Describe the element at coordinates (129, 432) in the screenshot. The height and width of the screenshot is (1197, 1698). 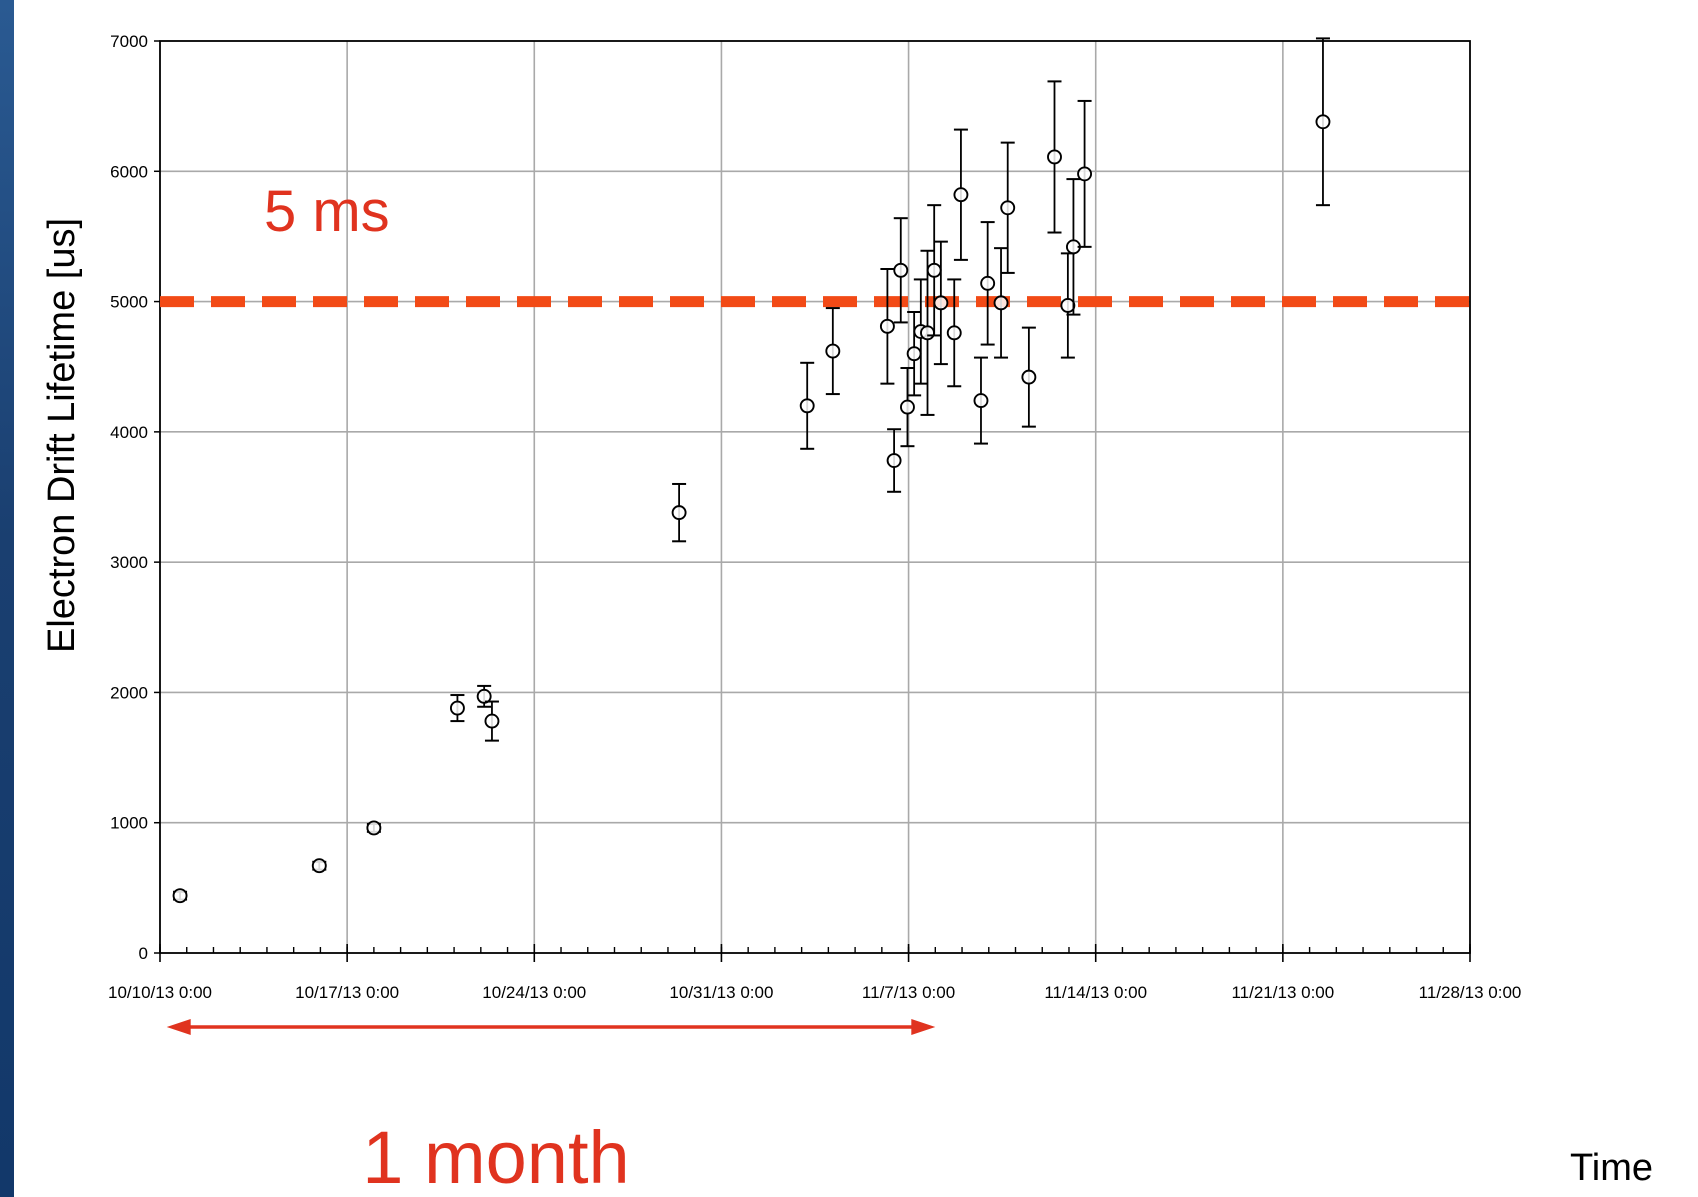
I see `y-tick-label: 4000` at that location.